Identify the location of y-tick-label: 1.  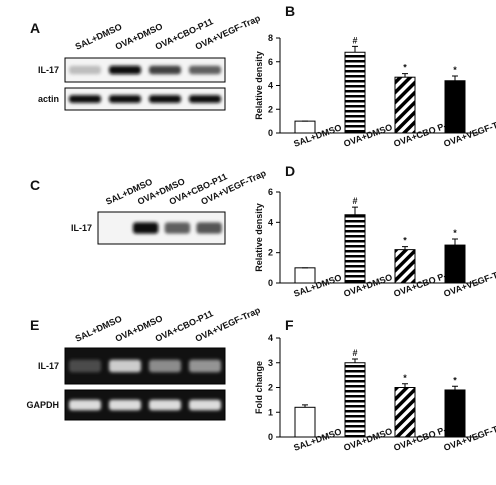
(270, 412).